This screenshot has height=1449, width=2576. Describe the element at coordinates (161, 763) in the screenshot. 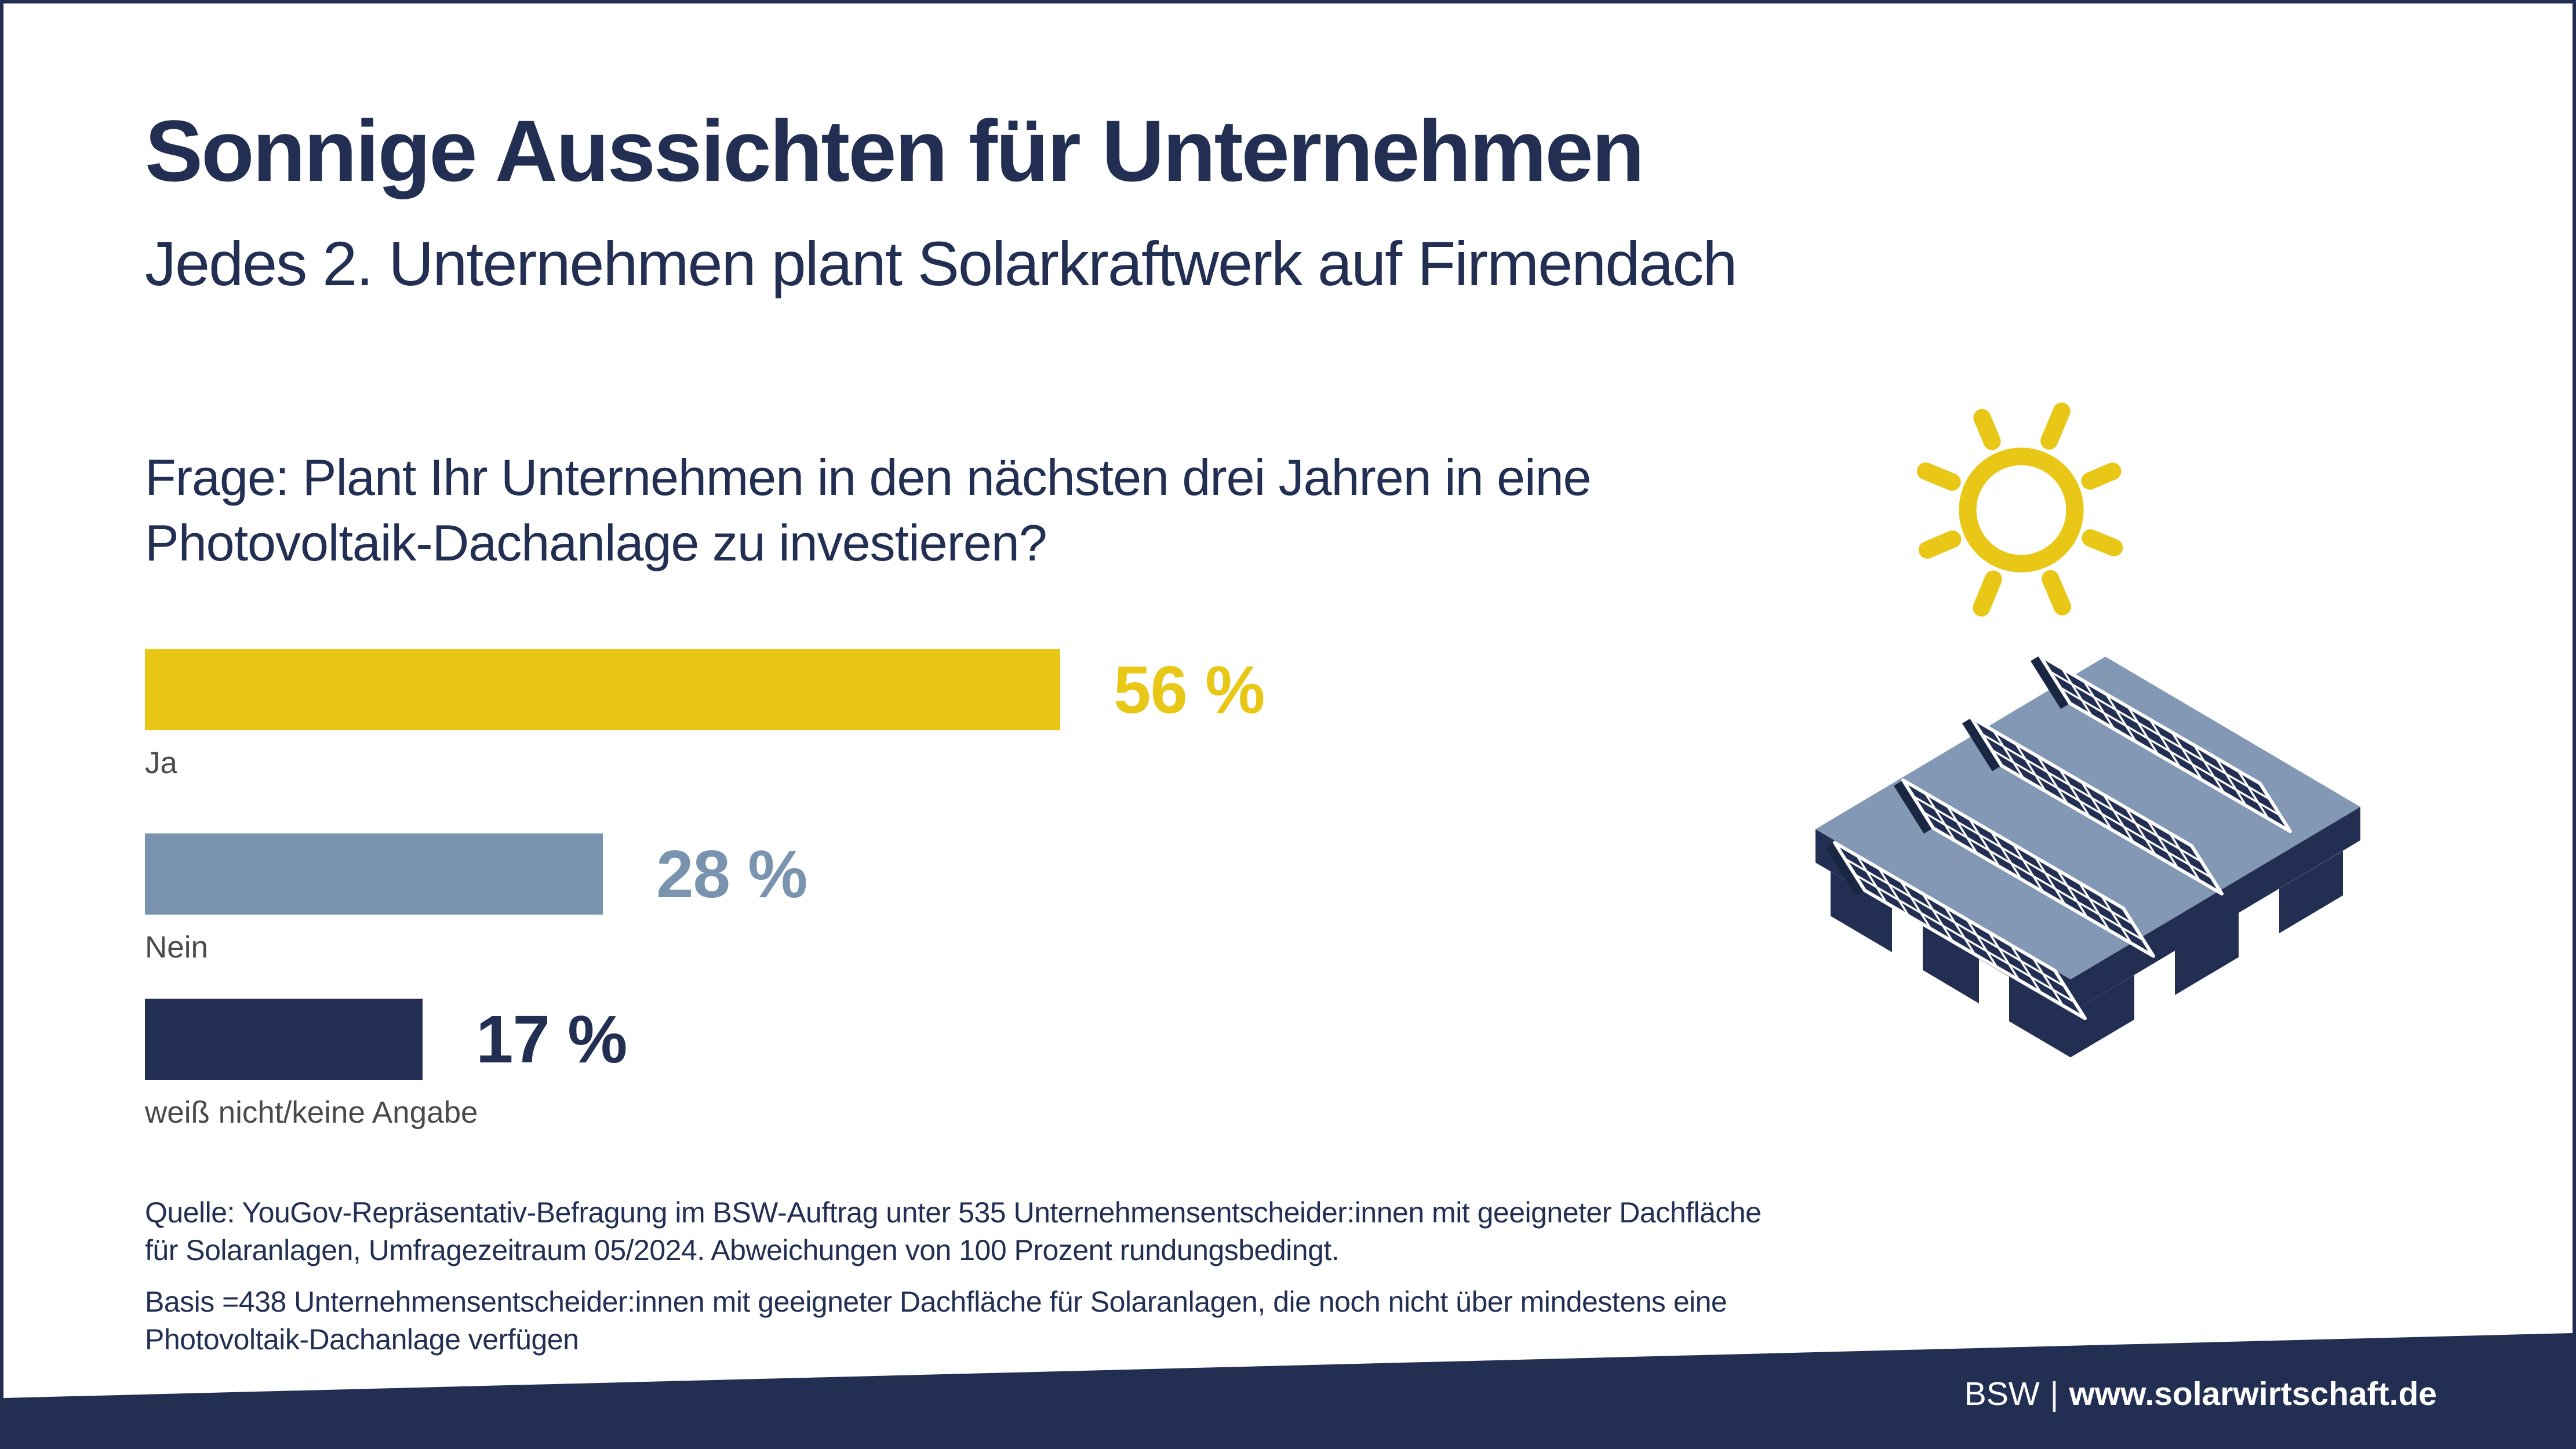

I see `bar-category-label: Ja` at that location.